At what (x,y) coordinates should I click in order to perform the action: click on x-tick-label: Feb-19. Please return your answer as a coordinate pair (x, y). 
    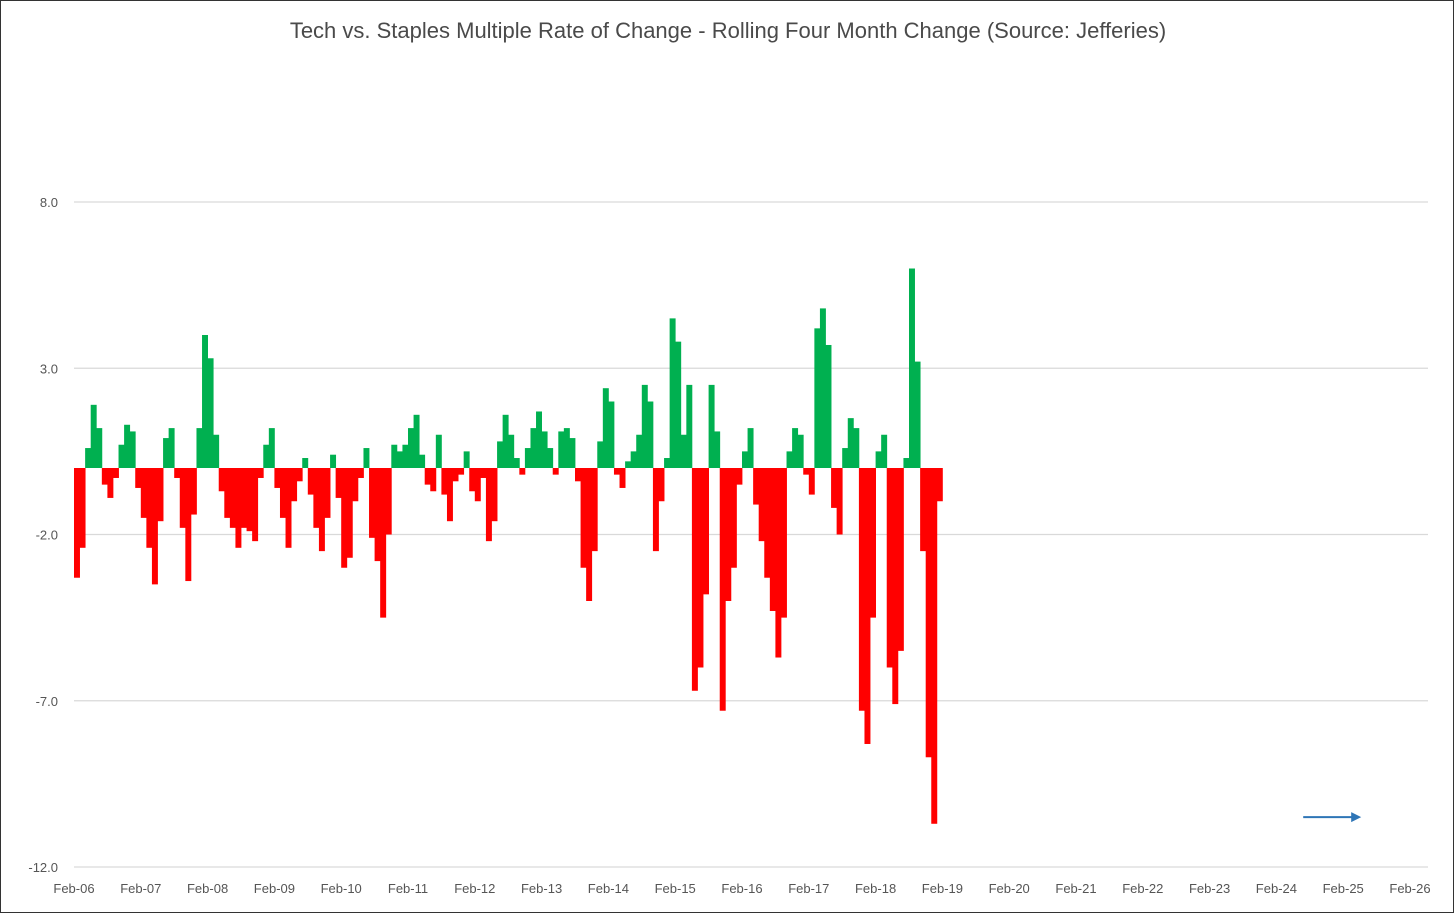
    Looking at the image, I should click on (942, 888).